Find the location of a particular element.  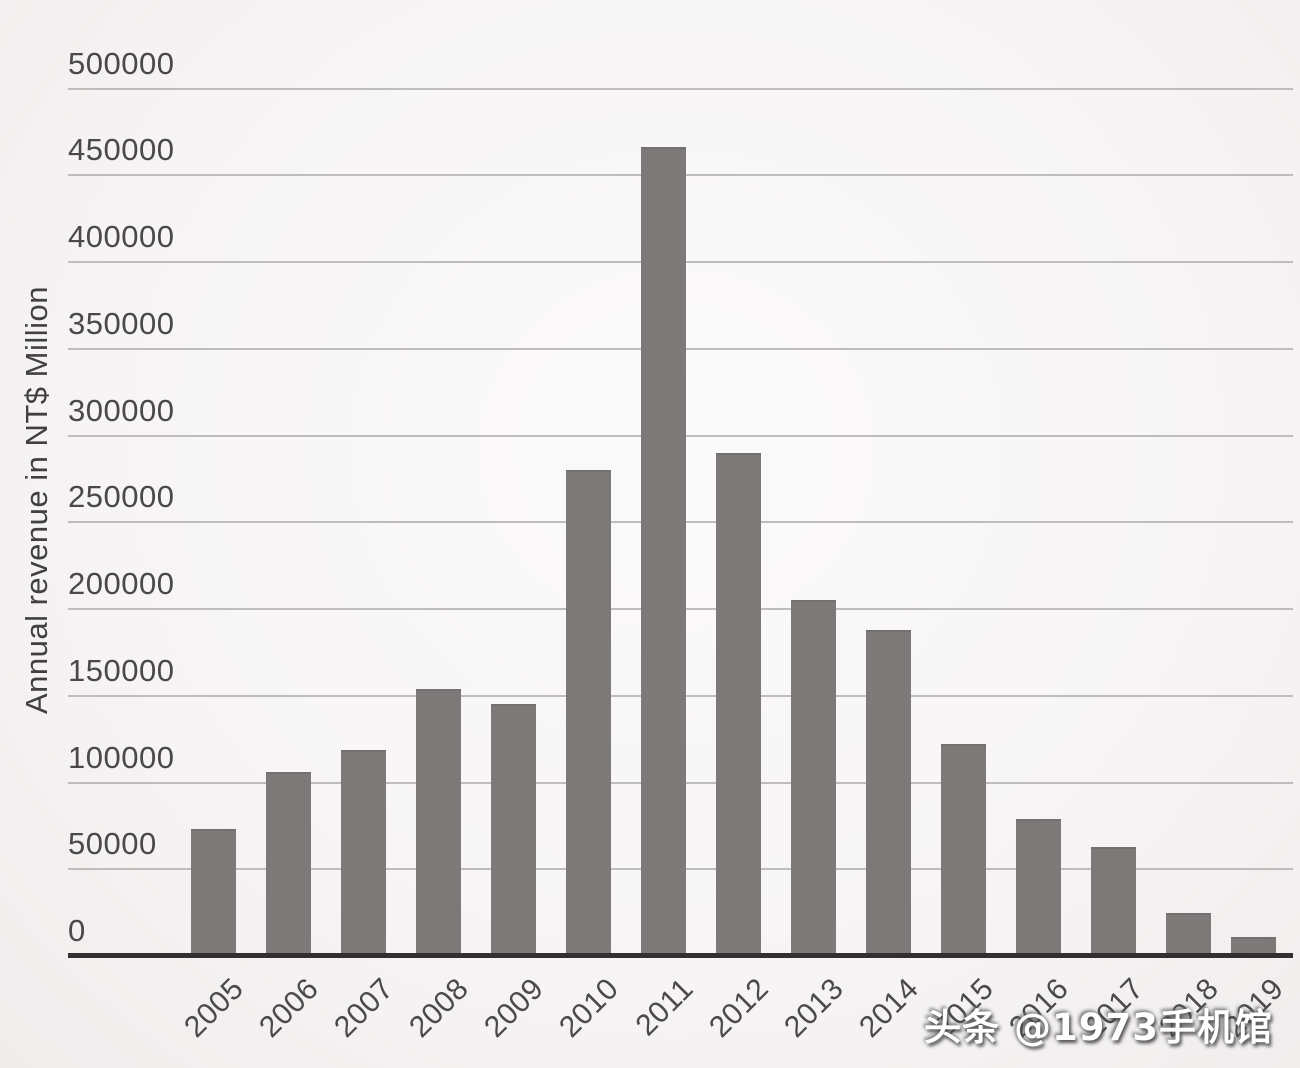

gridline is located at coordinates (680, 88).